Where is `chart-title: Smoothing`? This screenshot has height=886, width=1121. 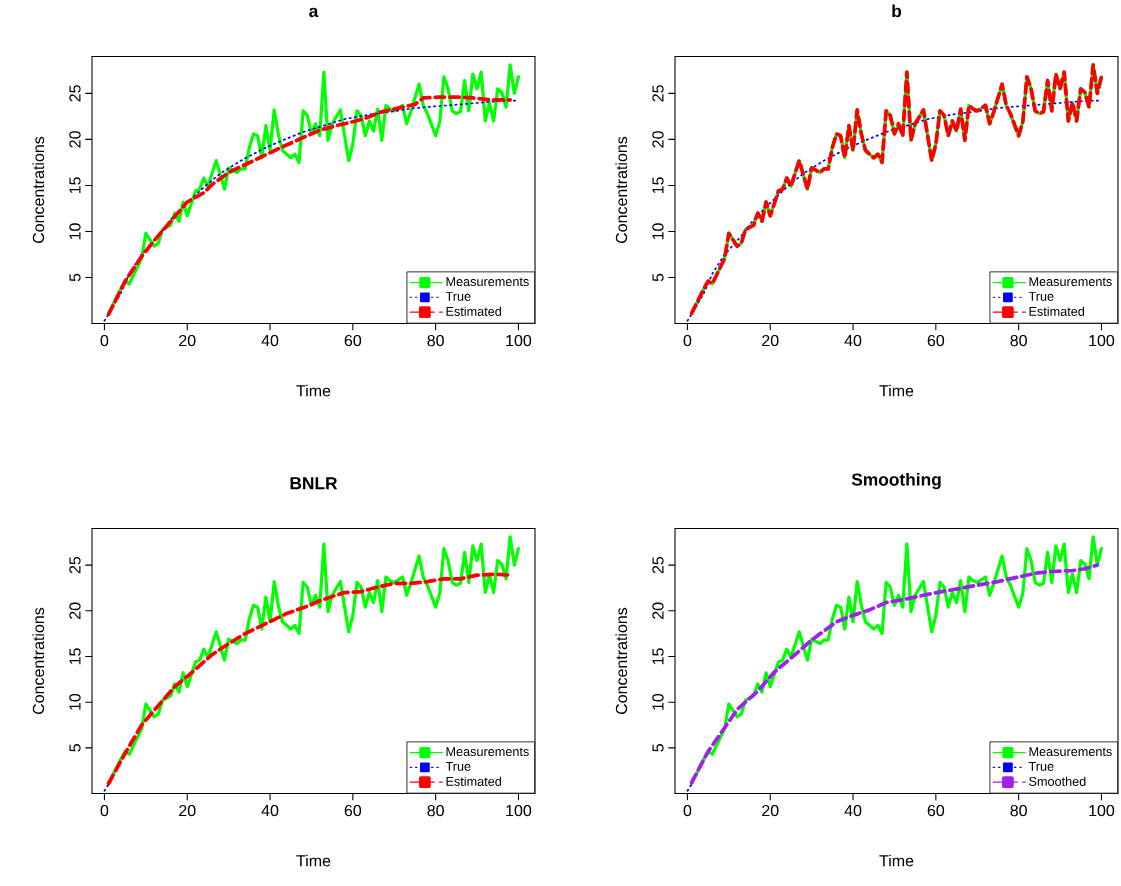 chart-title: Smoothing is located at coordinates (896, 481).